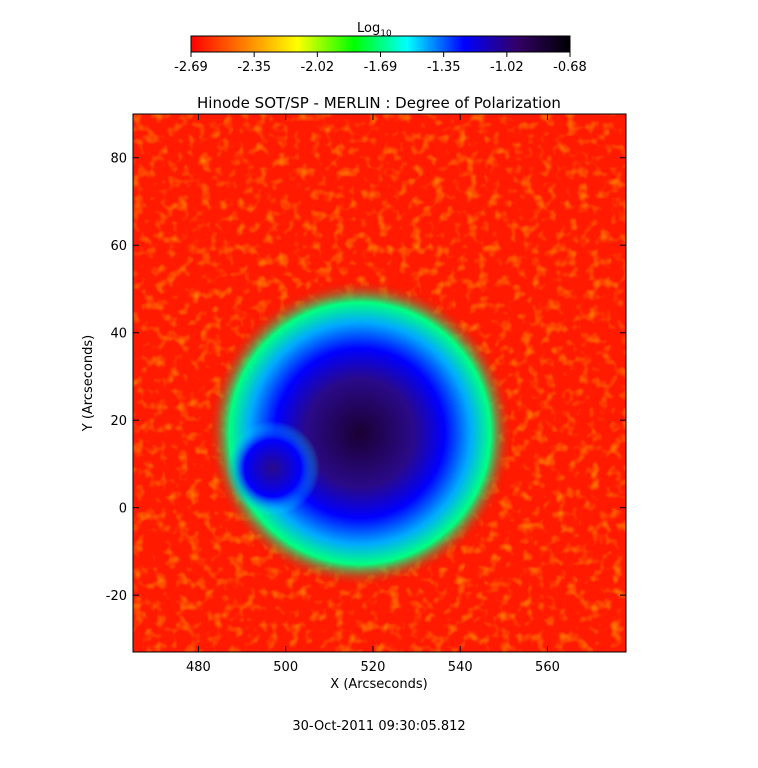 The width and height of the screenshot is (758, 768). What do you see at coordinates (460, 667) in the screenshot?
I see `x-tick-label: 540` at bounding box center [460, 667].